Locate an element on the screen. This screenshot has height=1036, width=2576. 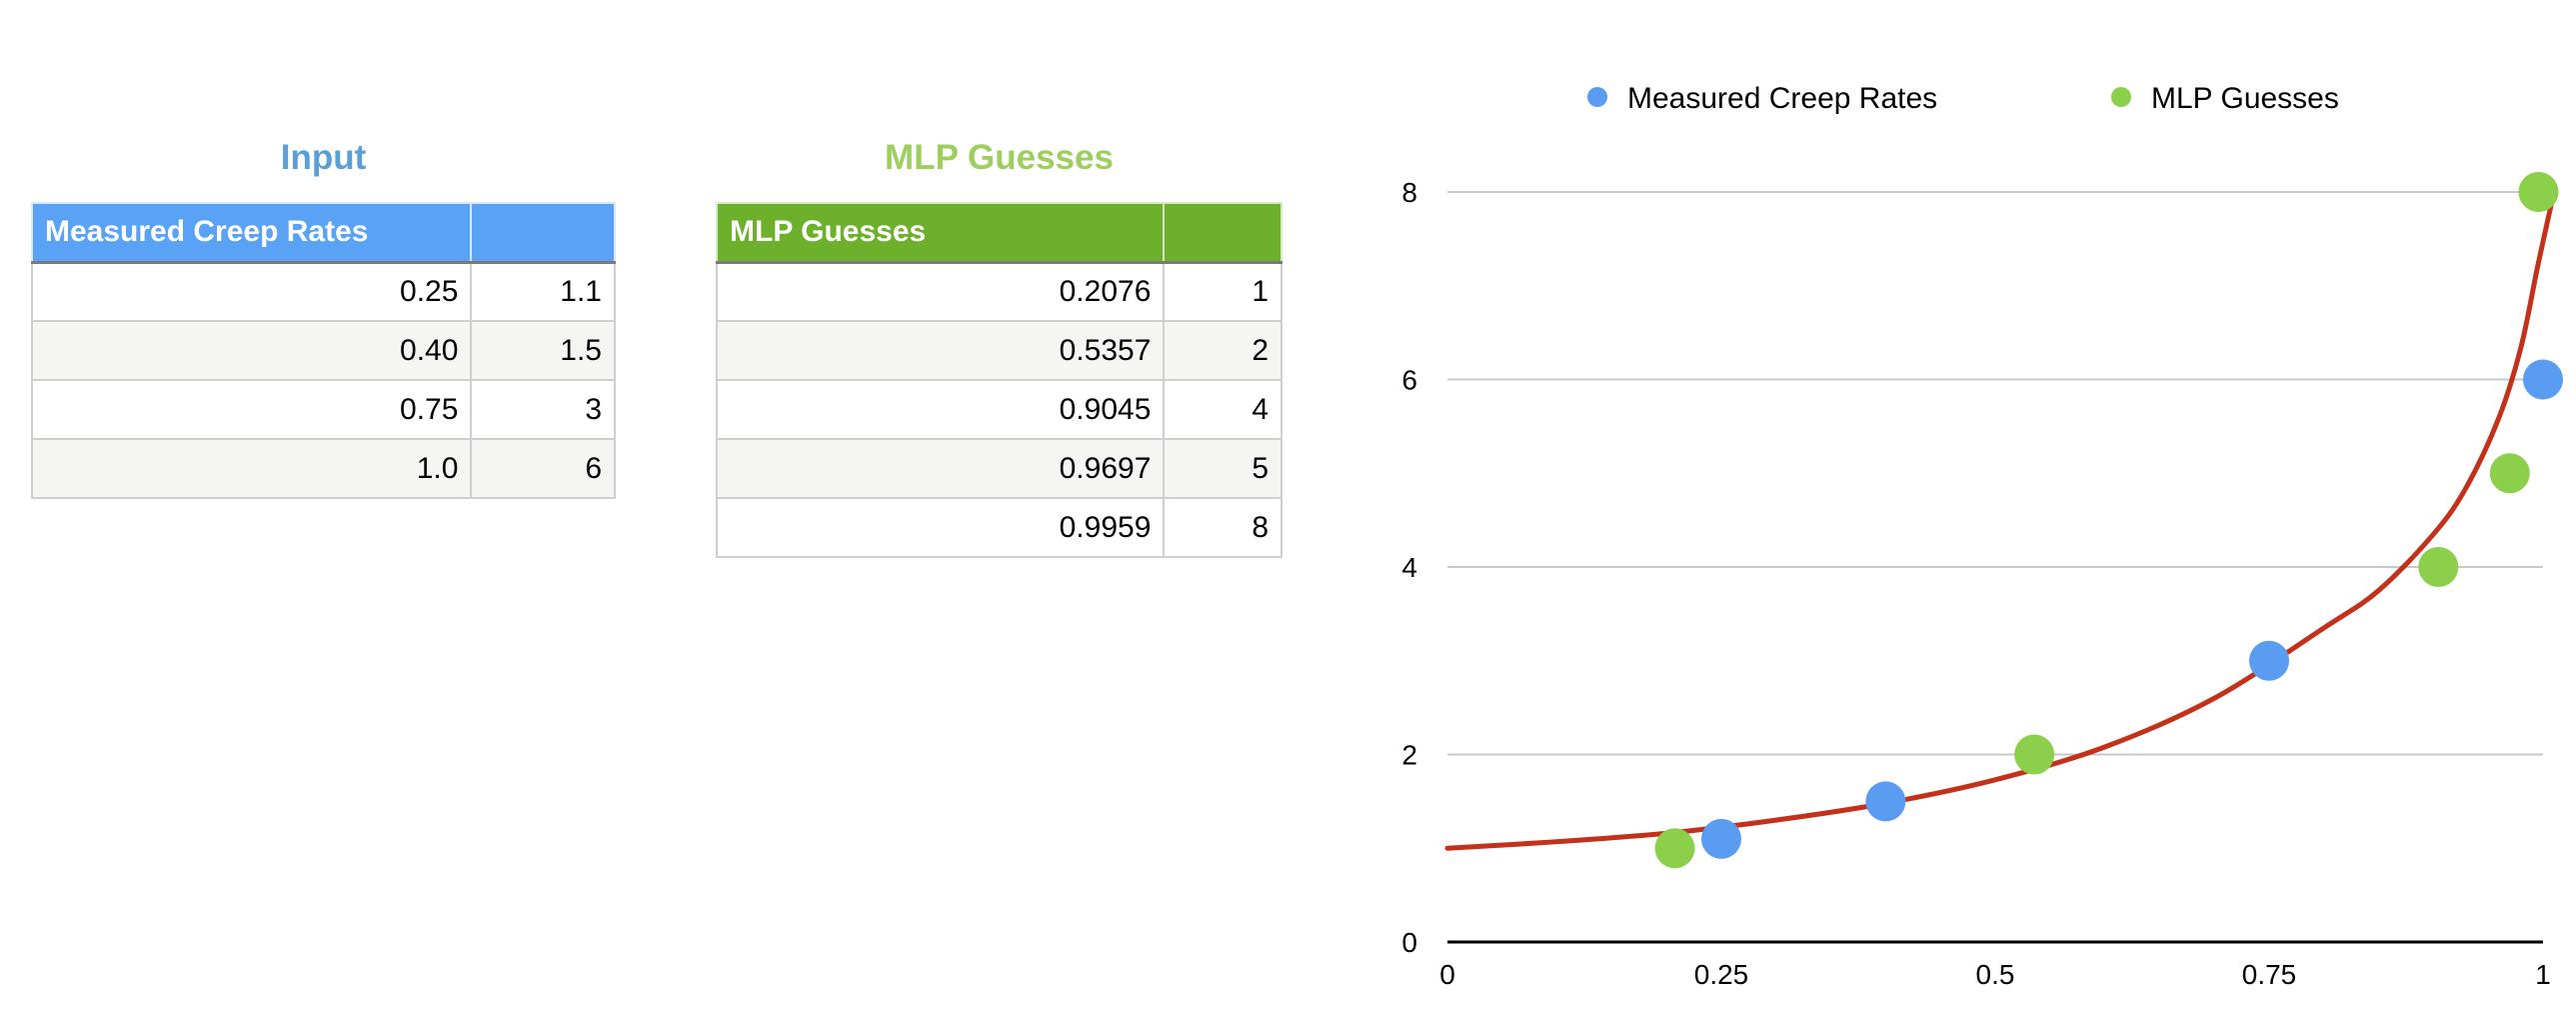
table-cell: 4 is located at coordinates (1223, 409).